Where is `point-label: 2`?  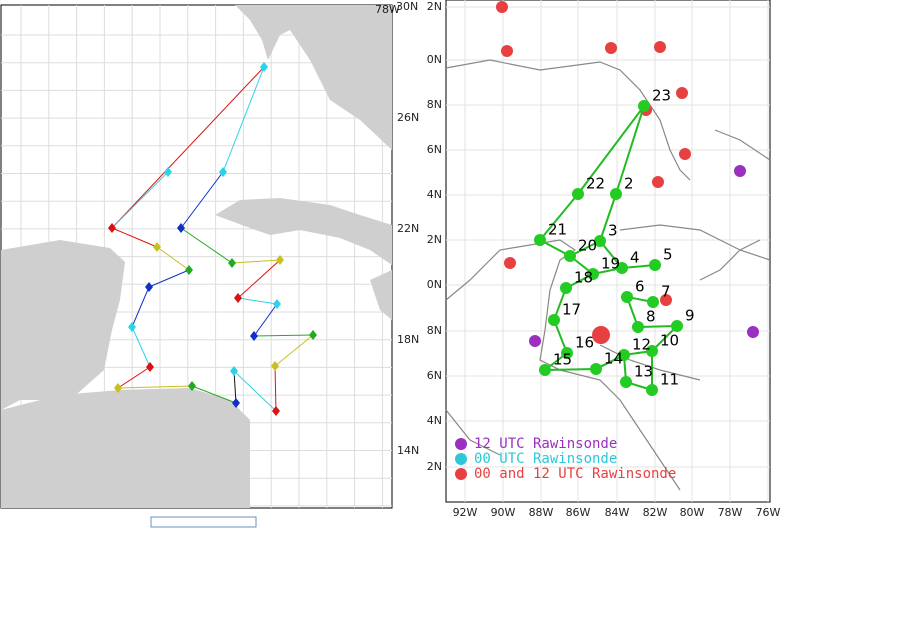 point-label: 2 is located at coordinates (629, 184).